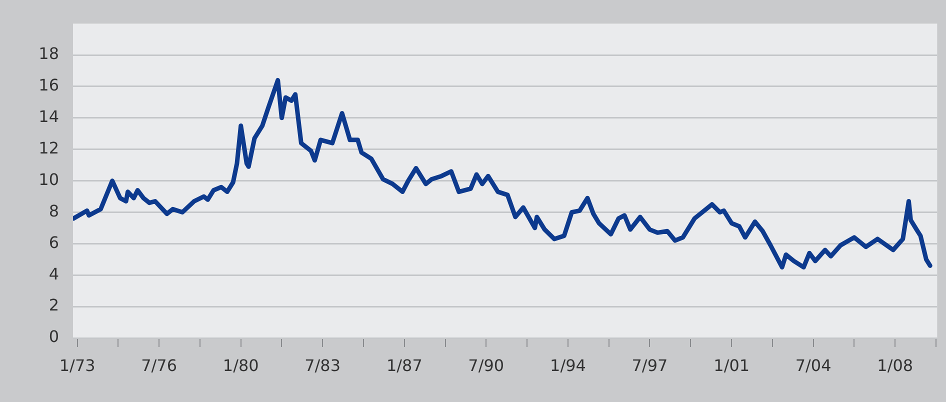 The height and width of the screenshot is (402, 946). I want to click on x-tick-label: 1/73, so click(77, 365).